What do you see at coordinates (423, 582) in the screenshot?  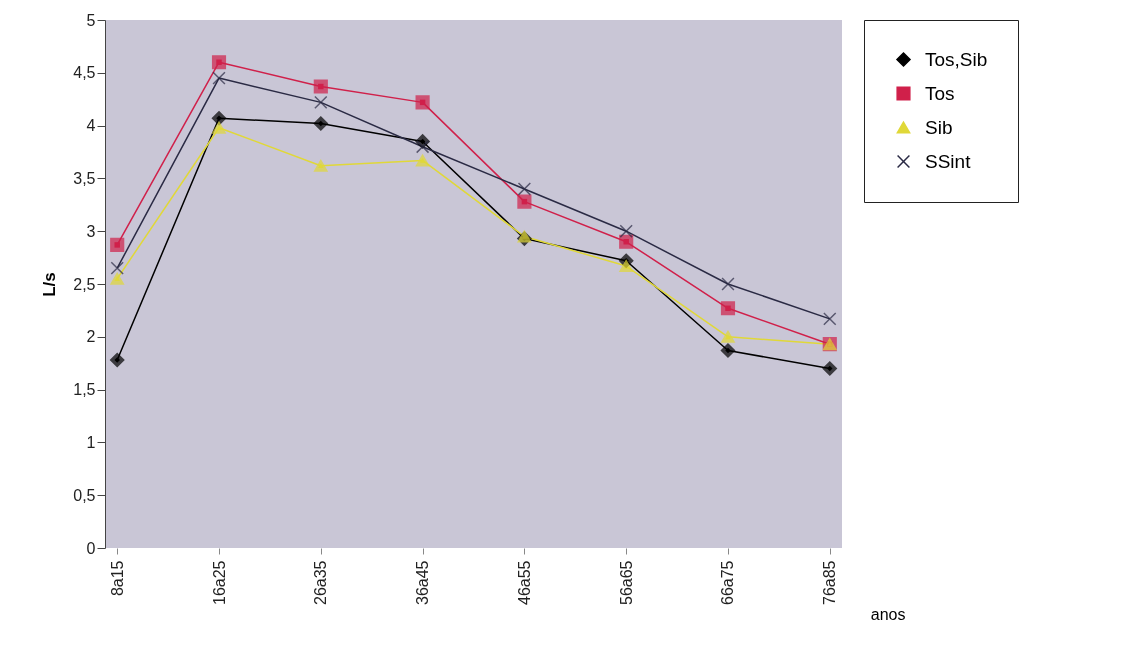 I see `x-tick-label: 36a45` at bounding box center [423, 582].